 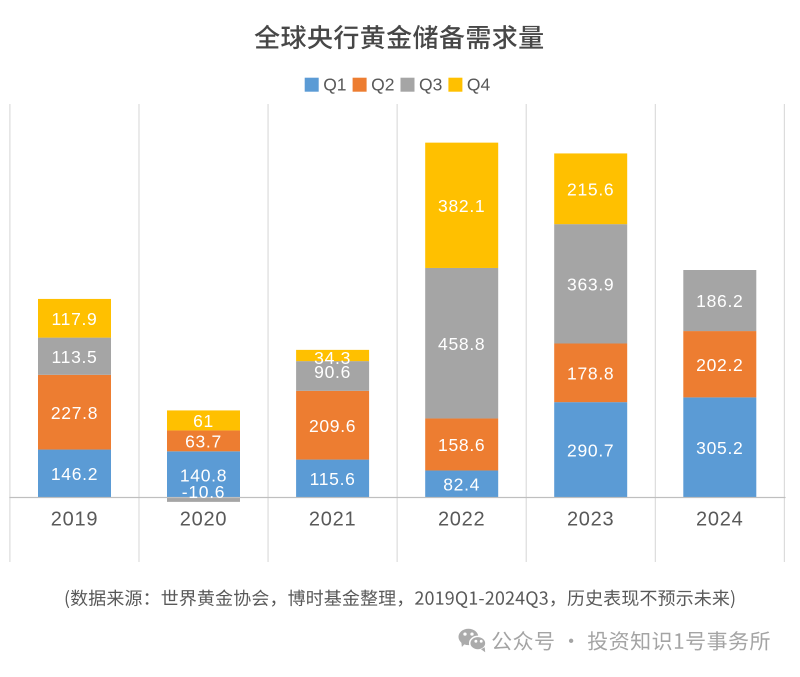 What do you see at coordinates (203, 492) in the screenshot?
I see `svg-text: -10.6` at bounding box center [203, 492].